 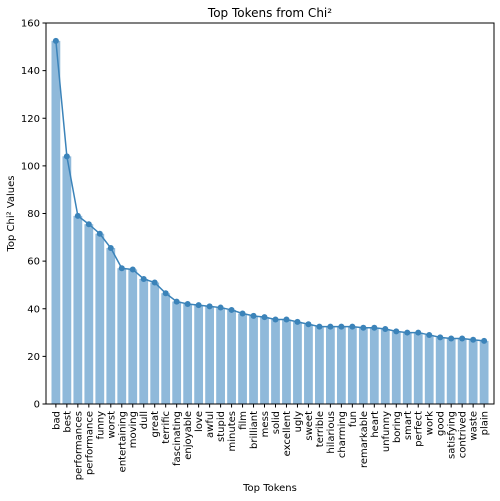 What do you see at coordinates (99, 233) in the screenshot?
I see `point-funny` at bounding box center [99, 233].